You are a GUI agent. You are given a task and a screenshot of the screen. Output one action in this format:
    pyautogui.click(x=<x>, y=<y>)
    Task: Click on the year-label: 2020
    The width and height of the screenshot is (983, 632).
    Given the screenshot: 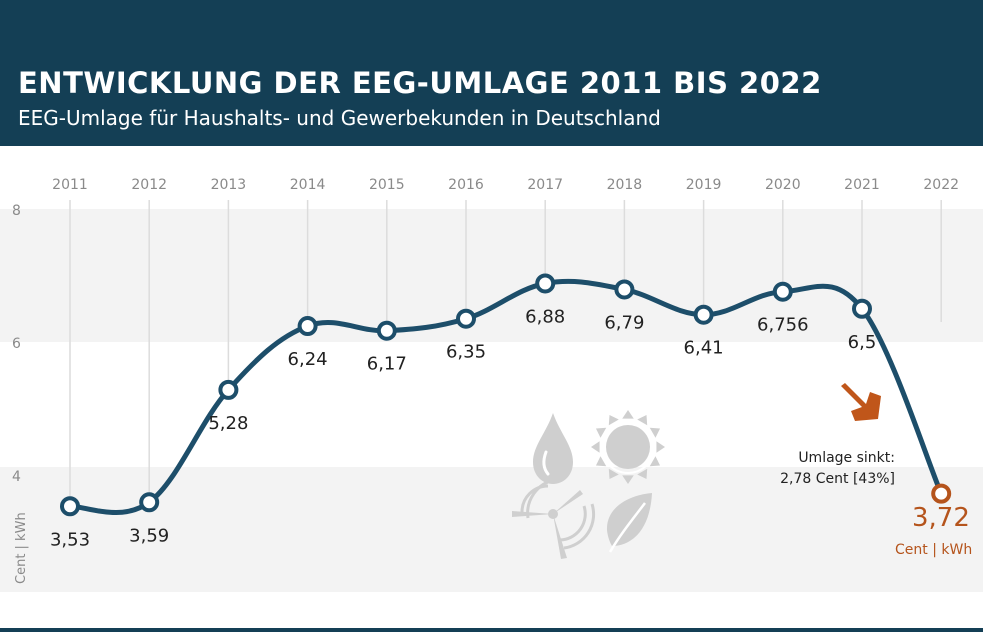 What is the action you would take?
    pyautogui.click(x=783, y=185)
    